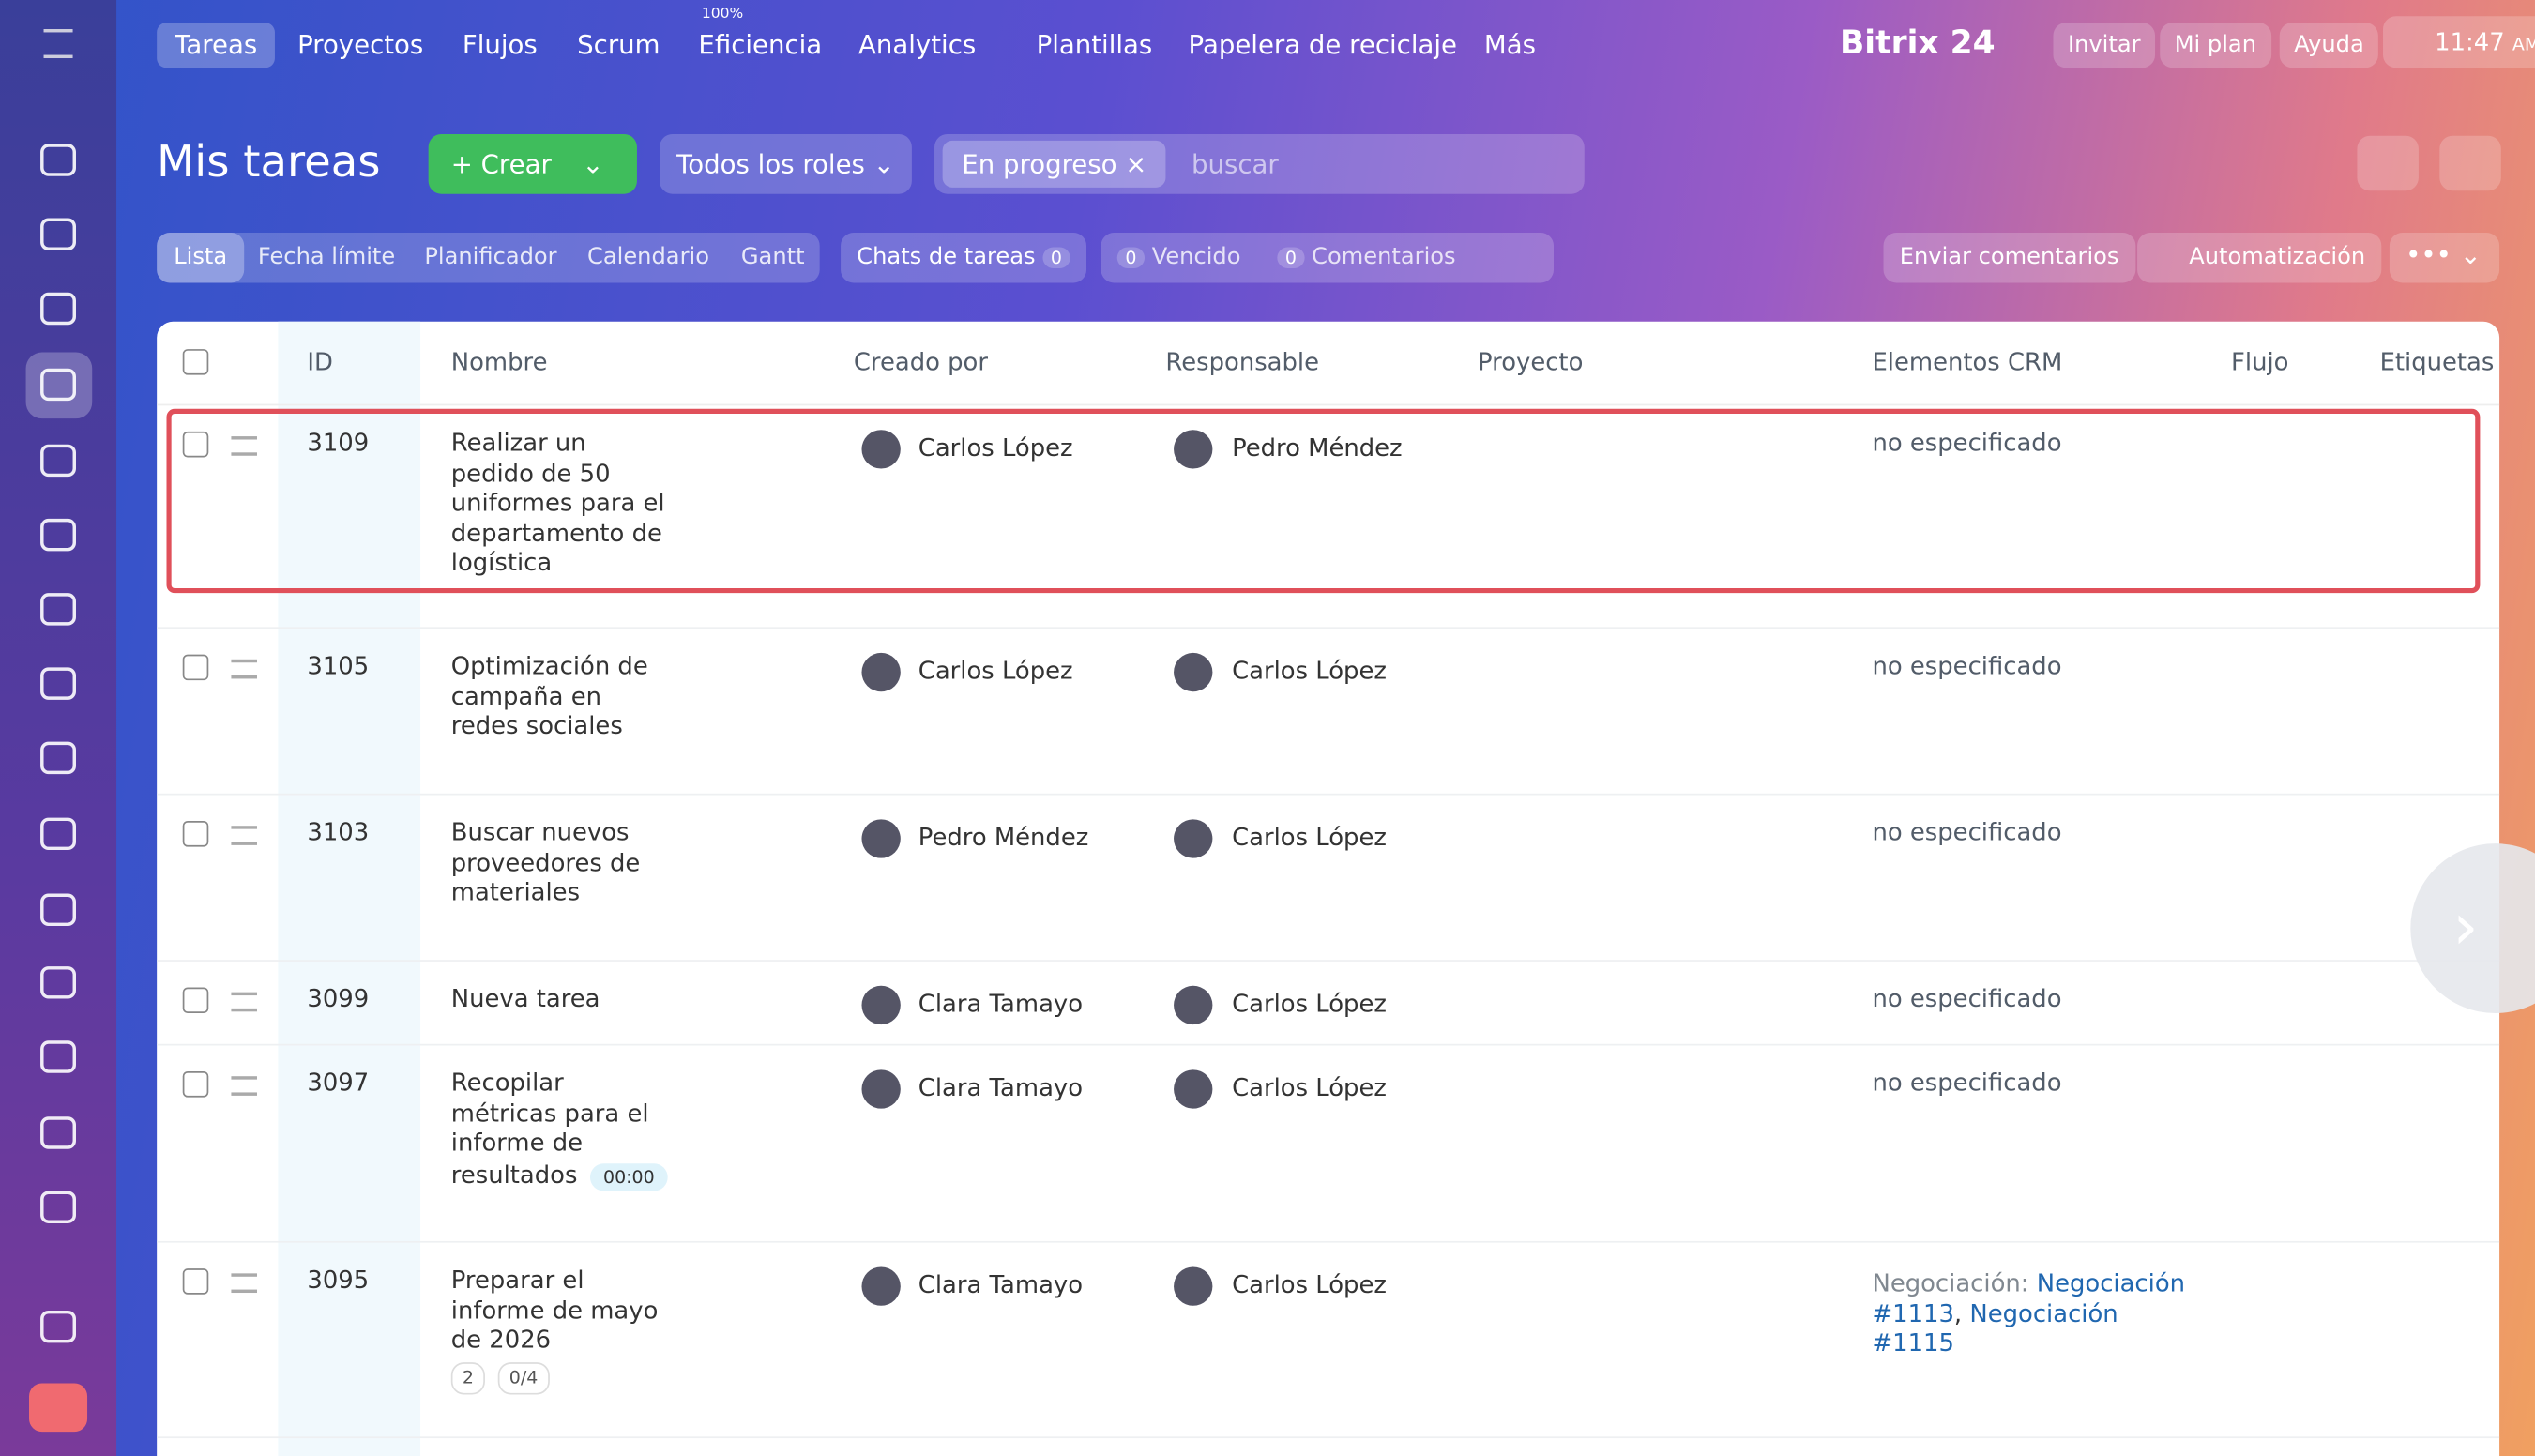  I want to click on crm-link: Negociación #1113, so click(2029, 1298).